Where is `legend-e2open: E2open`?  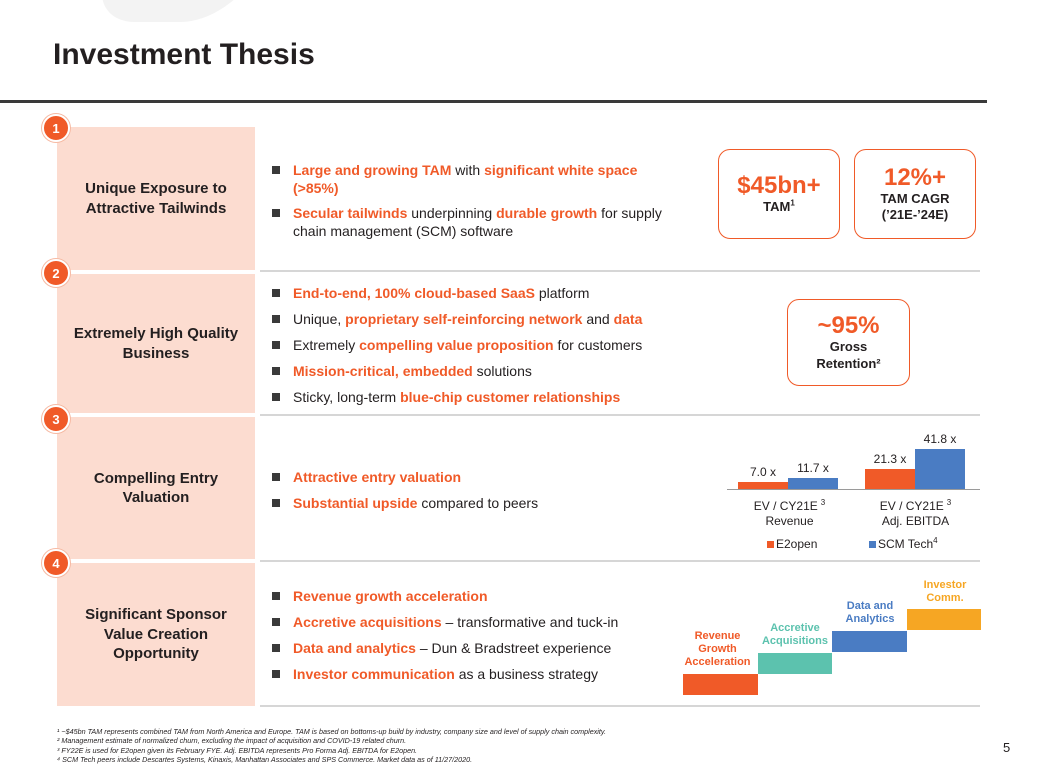
legend-e2open: E2open is located at coordinates (792, 544).